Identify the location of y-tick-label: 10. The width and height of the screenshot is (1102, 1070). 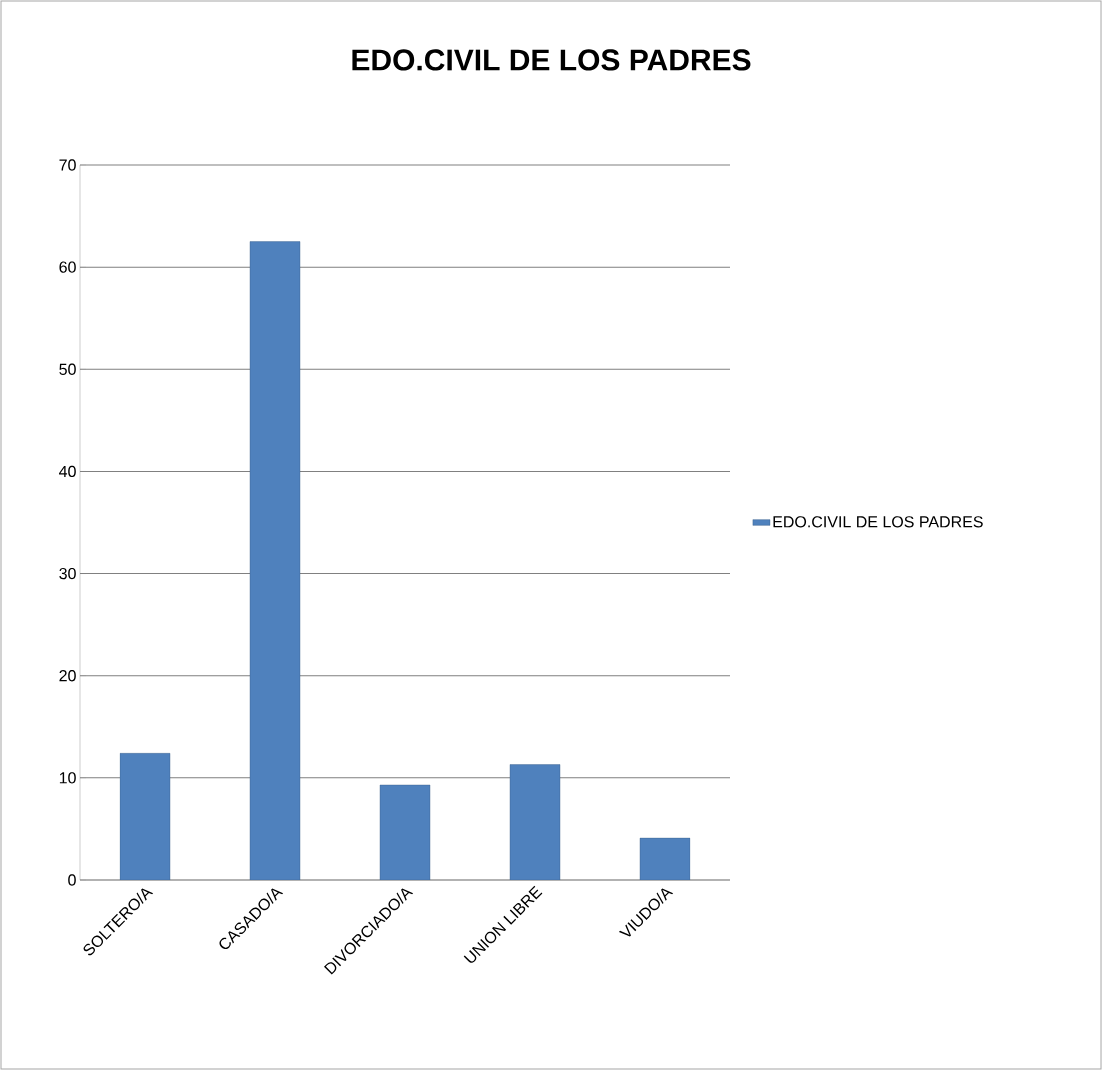
(67, 778).